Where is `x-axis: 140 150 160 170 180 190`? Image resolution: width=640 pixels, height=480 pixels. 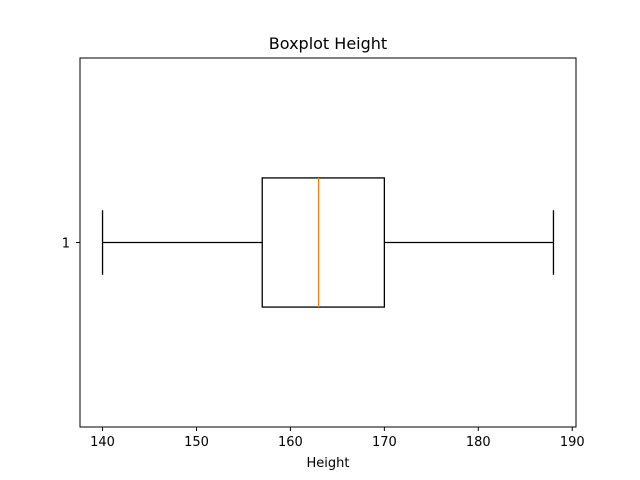
x-axis: 140 150 160 170 180 190 is located at coordinates (337, 438).